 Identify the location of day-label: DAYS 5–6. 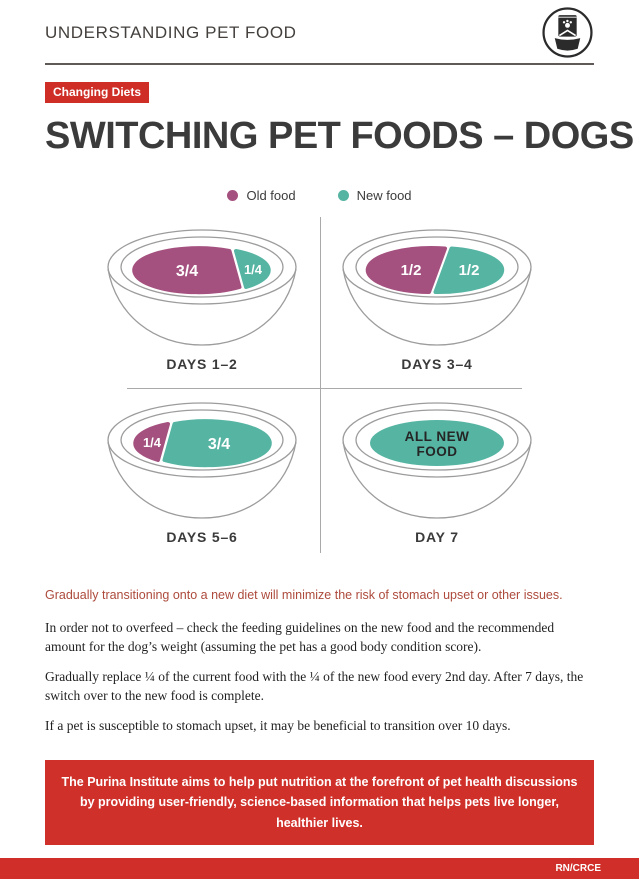
(202, 536).